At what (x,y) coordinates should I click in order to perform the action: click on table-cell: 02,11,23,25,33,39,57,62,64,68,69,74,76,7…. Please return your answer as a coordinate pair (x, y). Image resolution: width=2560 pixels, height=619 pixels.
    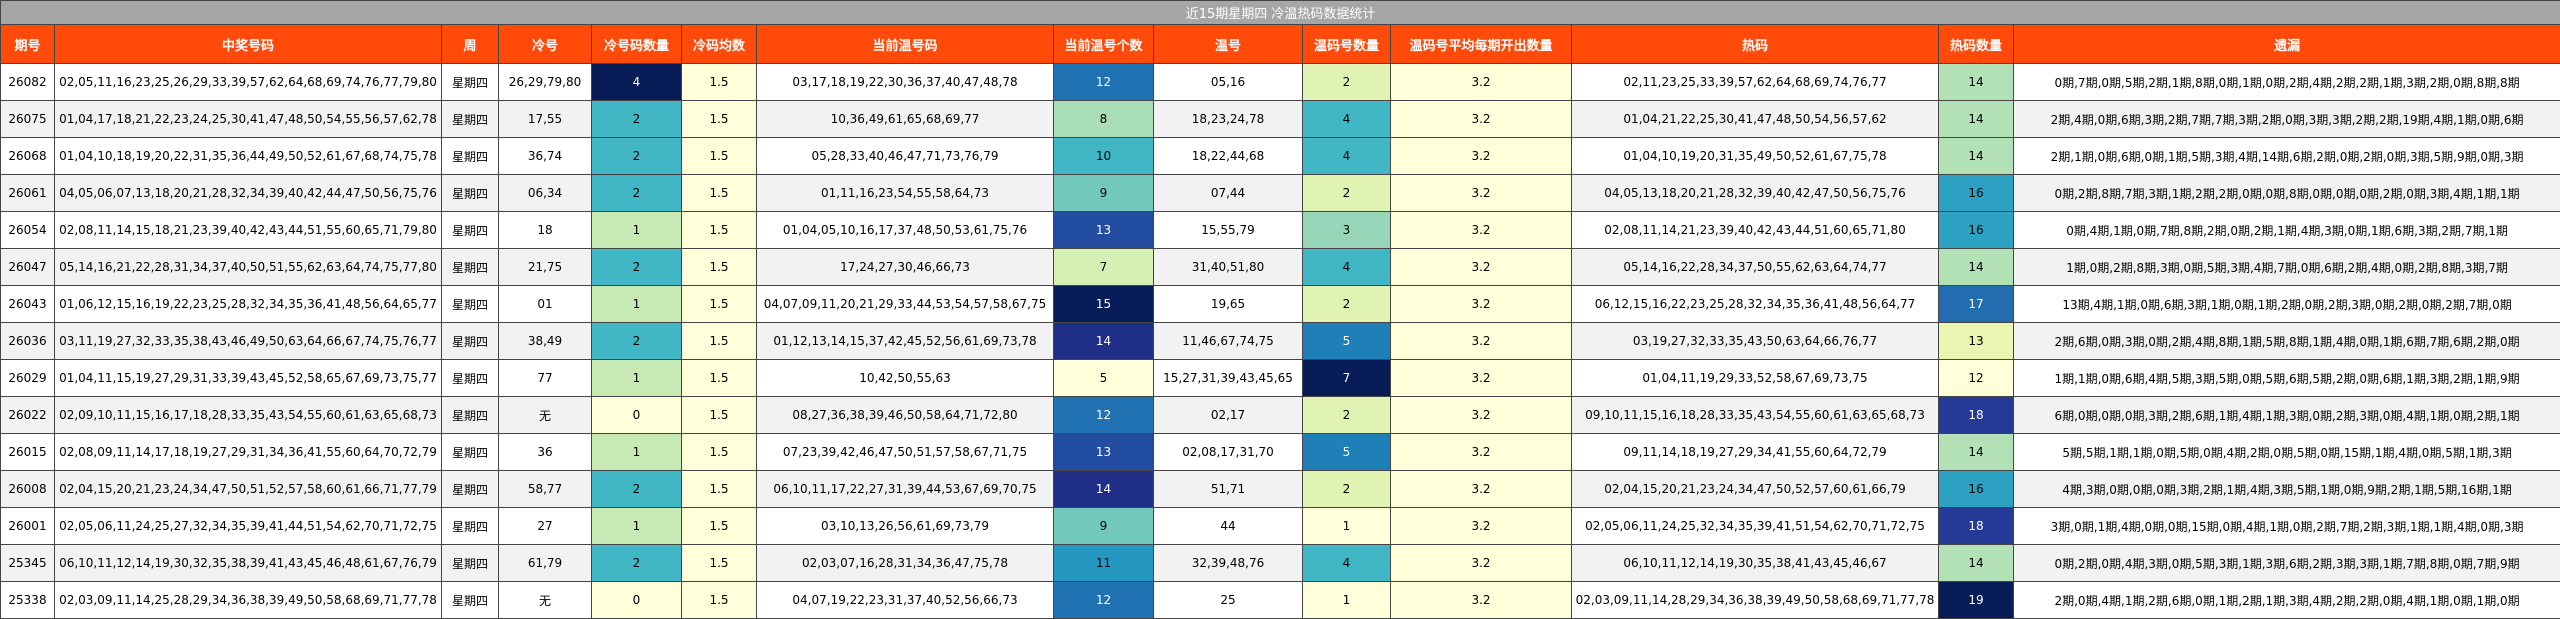
    Looking at the image, I should click on (1755, 82).